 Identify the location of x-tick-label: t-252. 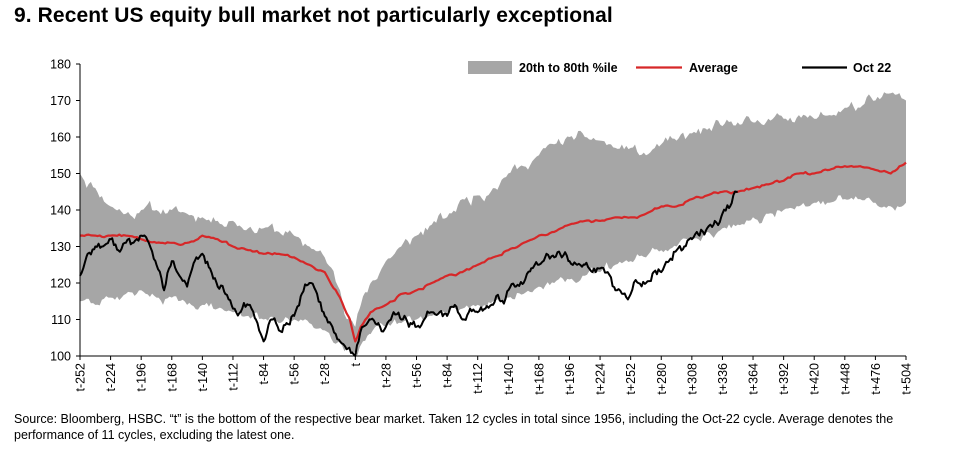
(81, 377).